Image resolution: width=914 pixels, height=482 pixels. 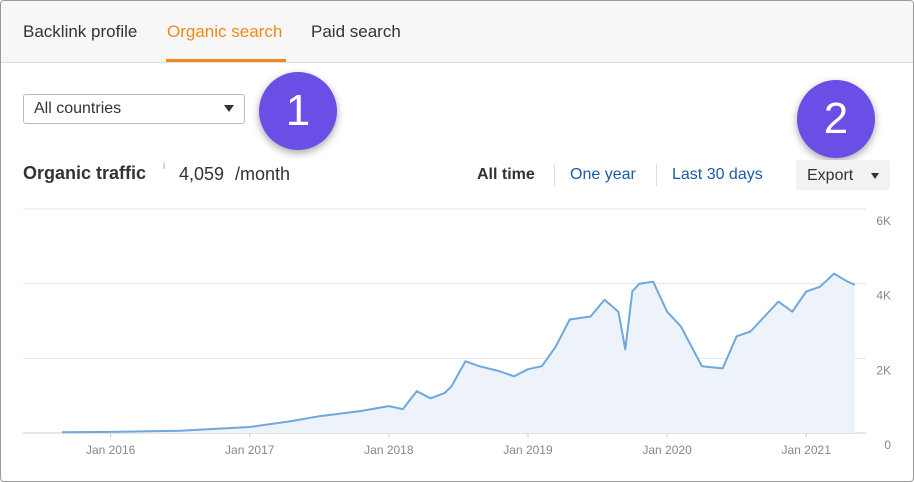 I want to click on traffic-label: Organic traffic, so click(x=85, y=173).